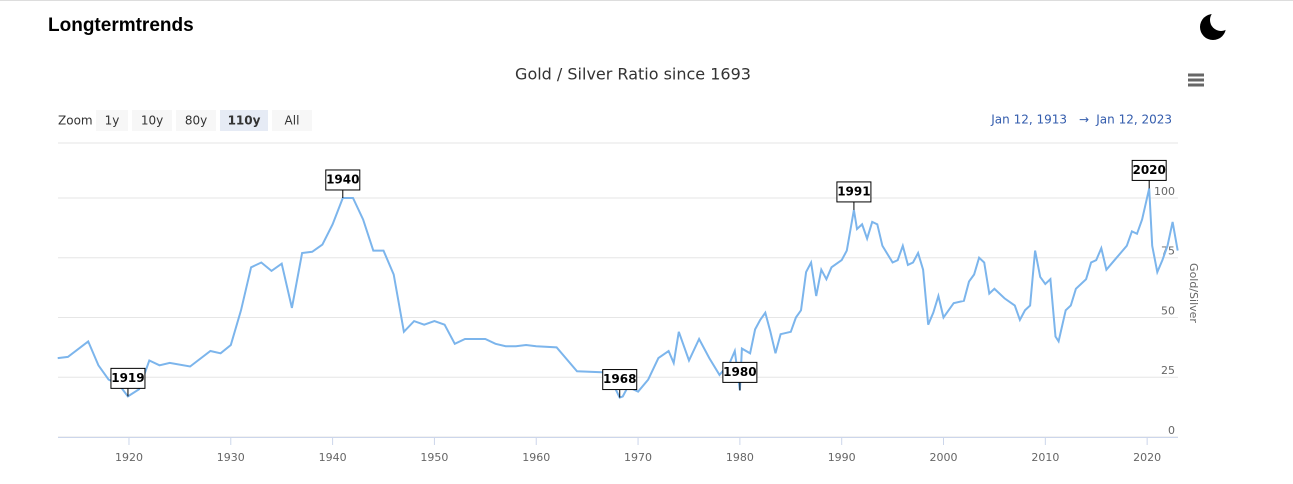 The height and width of the screenshot is (484, 1293). I want to click on x-tick-label: 2000, so click(944, 457).